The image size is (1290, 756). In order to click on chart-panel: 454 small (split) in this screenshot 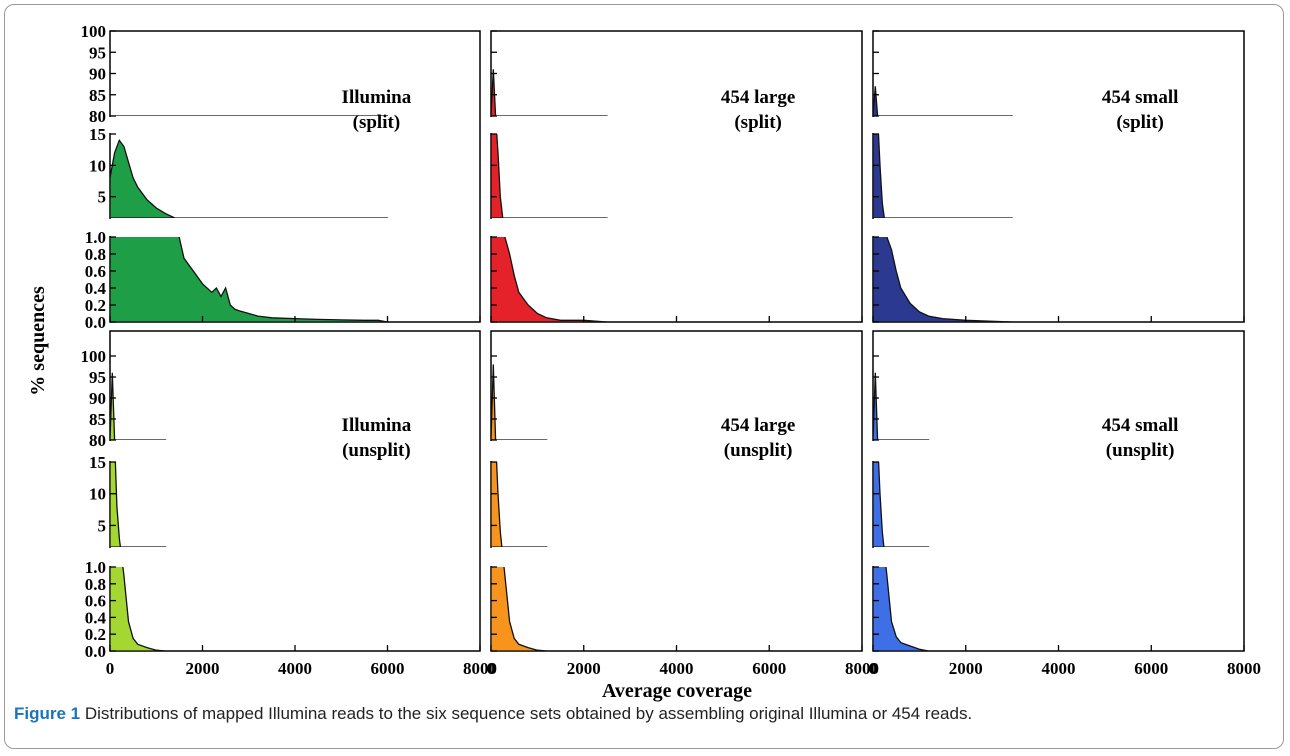, I will do `click(1056, 176)`.